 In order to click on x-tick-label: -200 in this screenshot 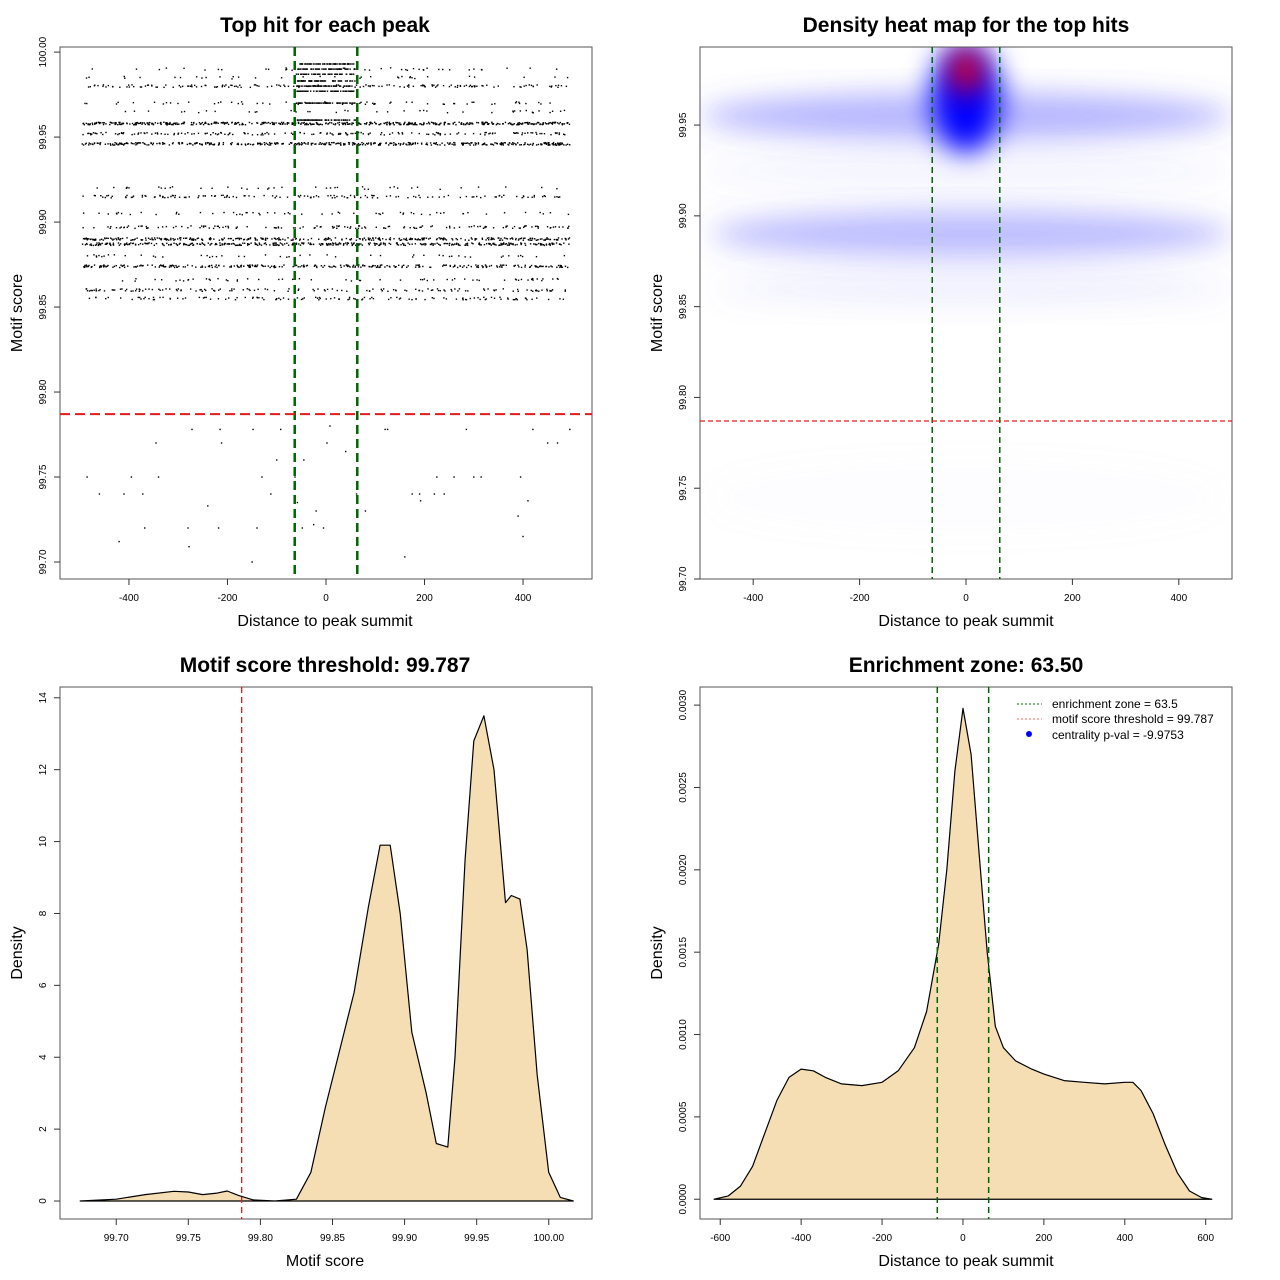, I will do `click(860, 598)`.